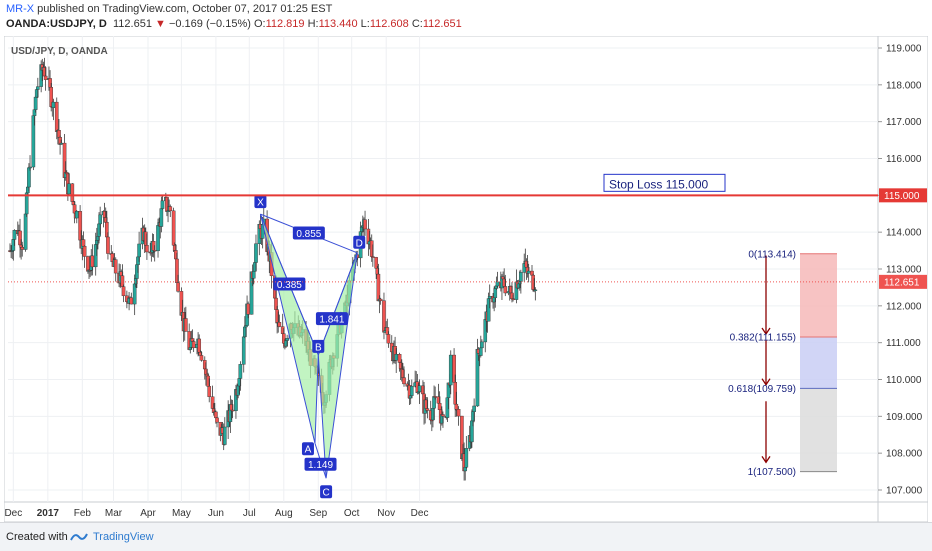 This screenshot has height=551, width=932. I want to click on time-tick-label: Jun, so click(216, 513).